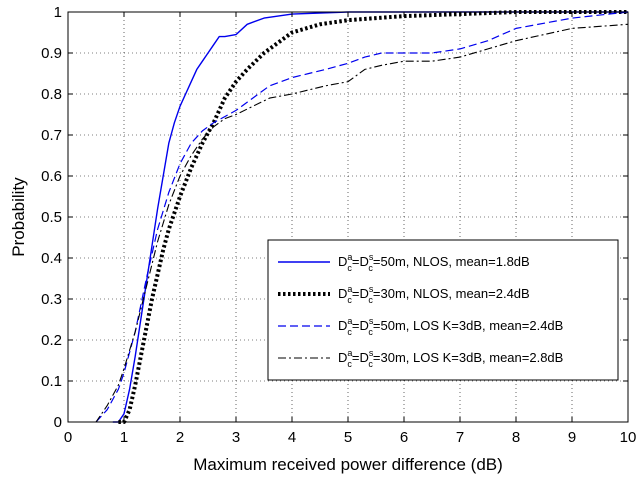 This screenshot has height=478, width=643. I want to click on legend-description: =50m, LOS K=3dB, mean=2.4dB, so click(468, 325).